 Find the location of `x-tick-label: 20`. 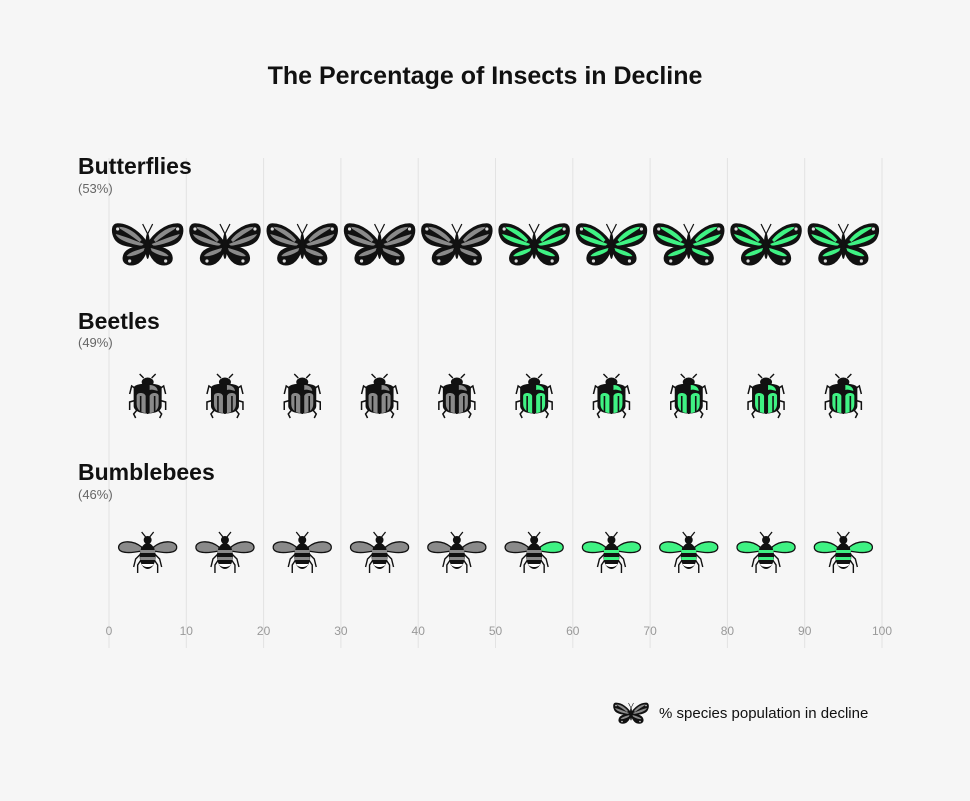

x-tick-label: 20 is located at coordinates (264, 631).